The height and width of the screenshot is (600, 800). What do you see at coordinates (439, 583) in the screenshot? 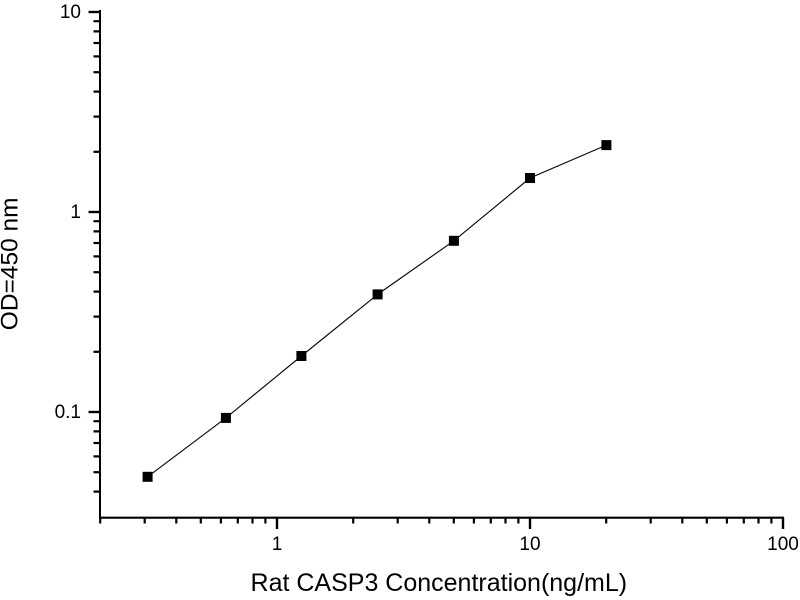
I see `svg-text: Rat CASP3 Concentration(ng/mL)` at bounding box center [439, 583].